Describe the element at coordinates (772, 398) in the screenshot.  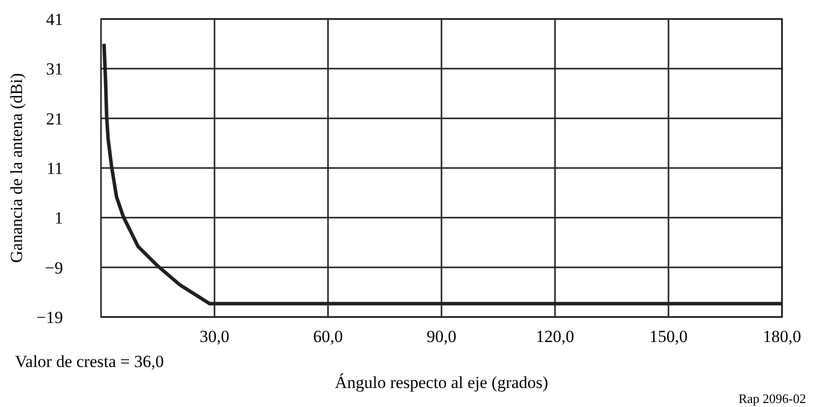
I see `text: Rap 2096-02` at that location.